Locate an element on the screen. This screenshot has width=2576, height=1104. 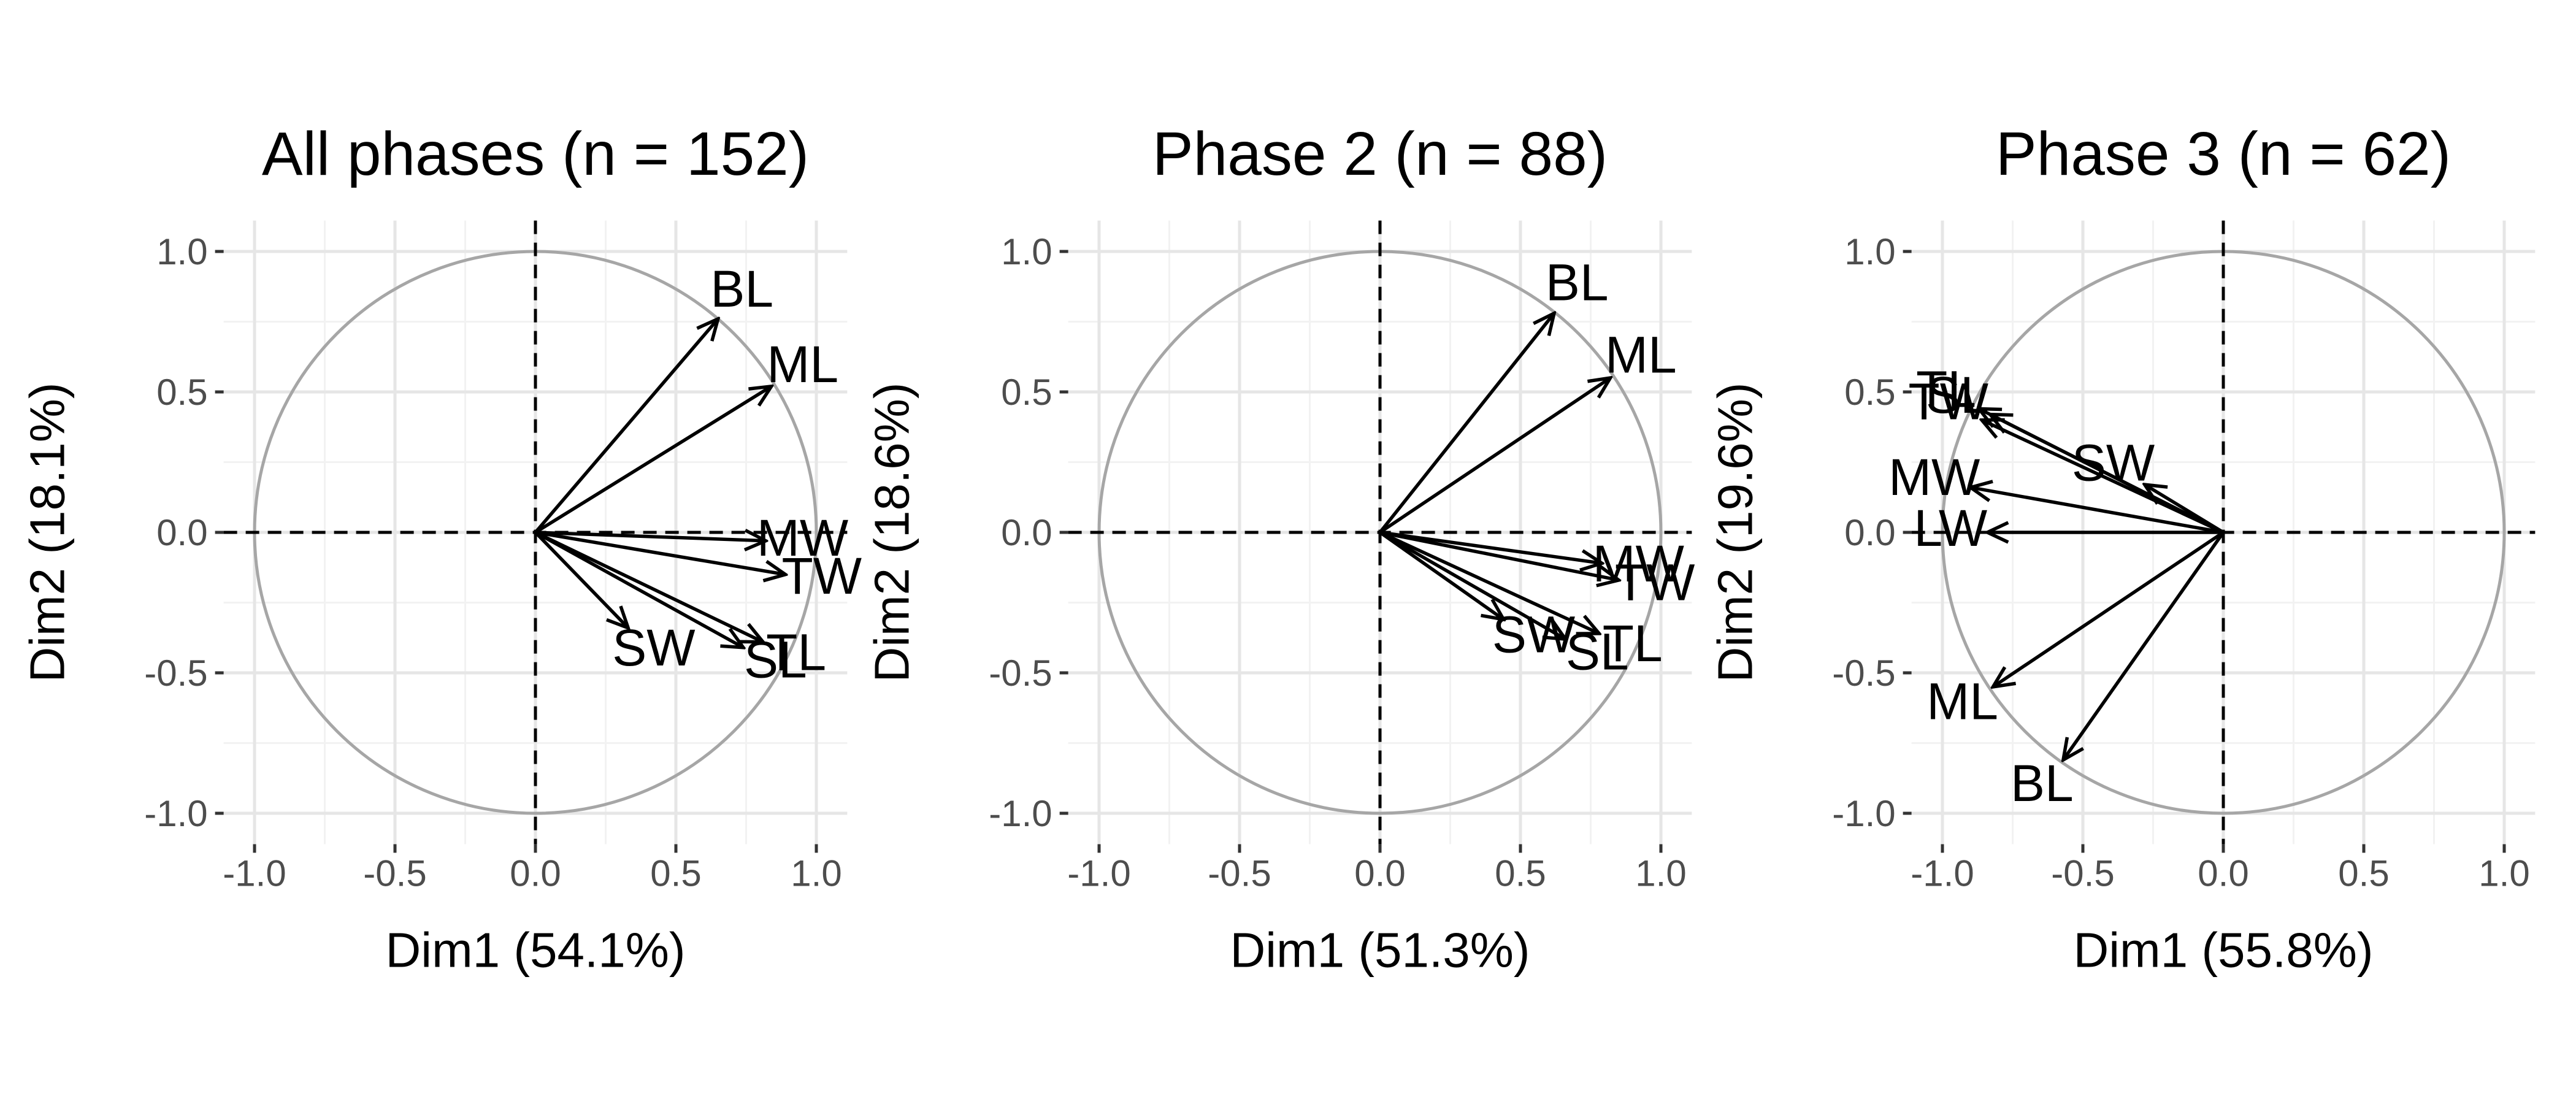
panel-title: All phases (n = 152) is located at coordinates (535, 154).